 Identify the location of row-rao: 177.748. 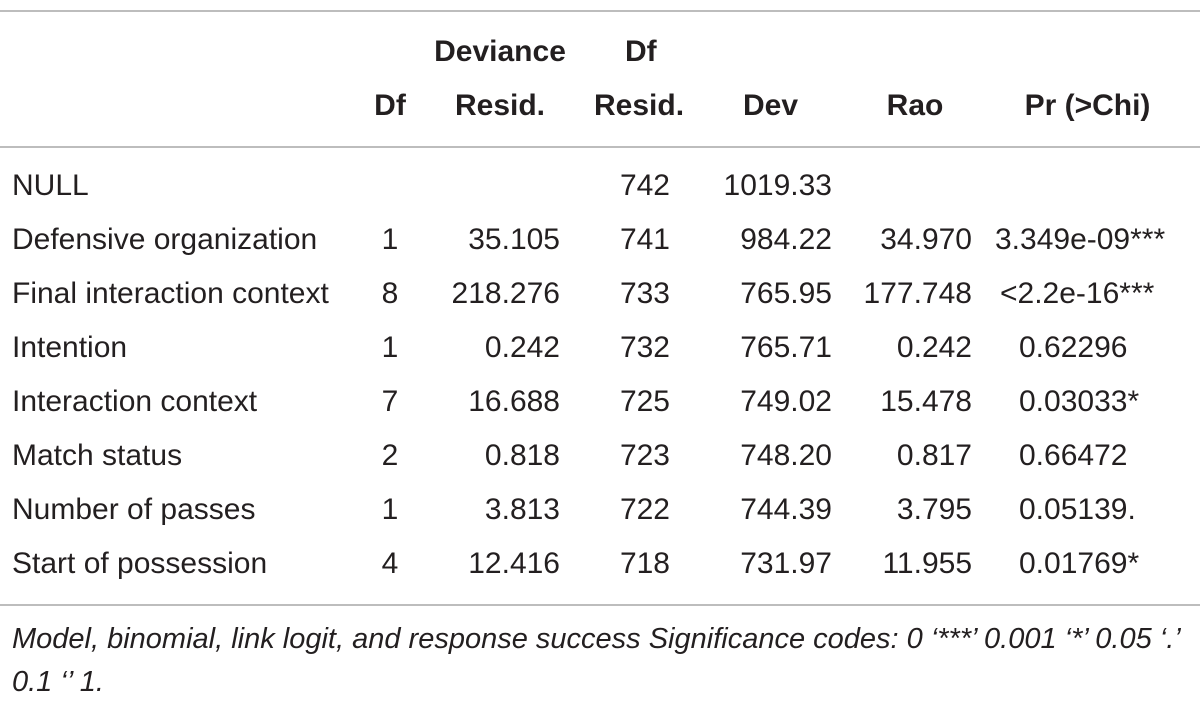
(917, 293).